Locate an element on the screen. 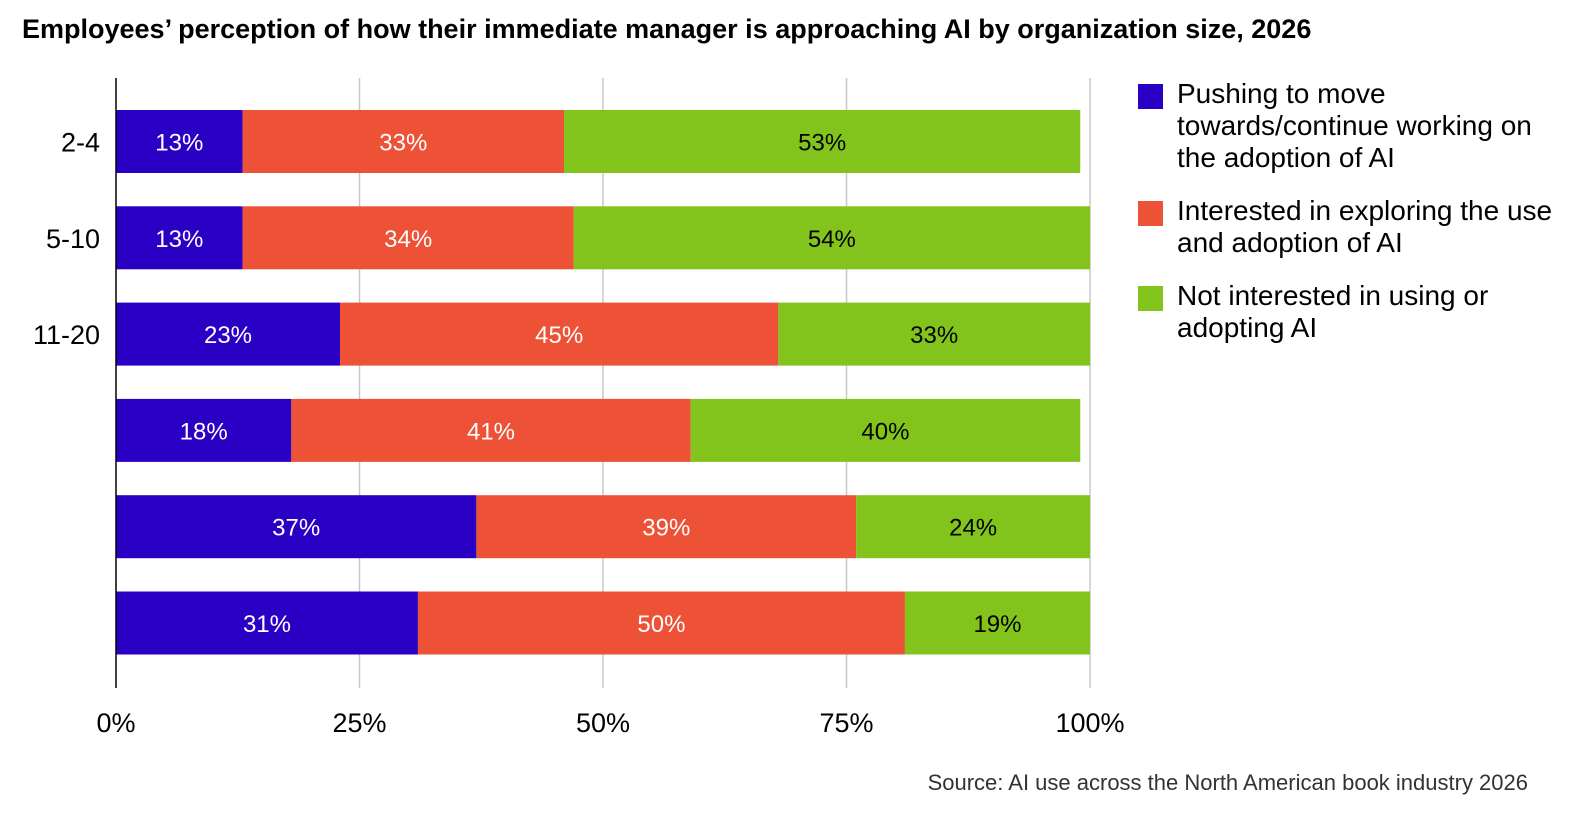 The height and width of the screenshot is (828, 1590). data-label: 24% is located at coordinates (973, 528).